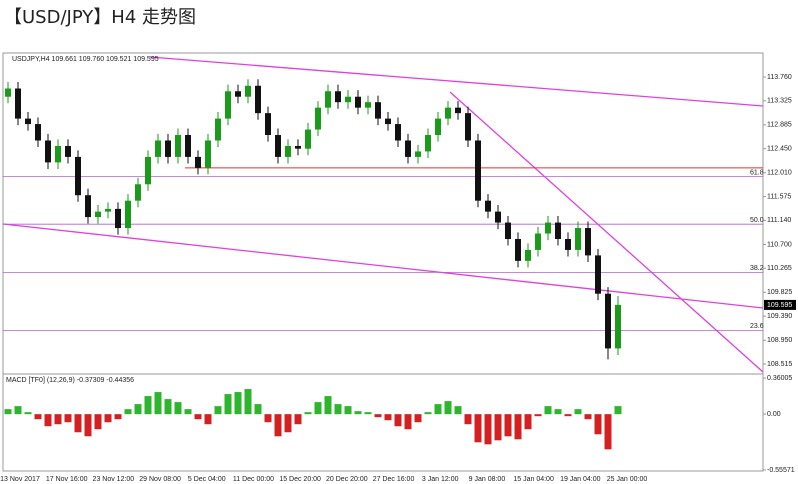 The width and height of the screenshot is (798, 484). What do you see at coordinates (779, 125) in the screenshot?
I see `y-tick-label: 112.885` at bounding box center [779, 125].